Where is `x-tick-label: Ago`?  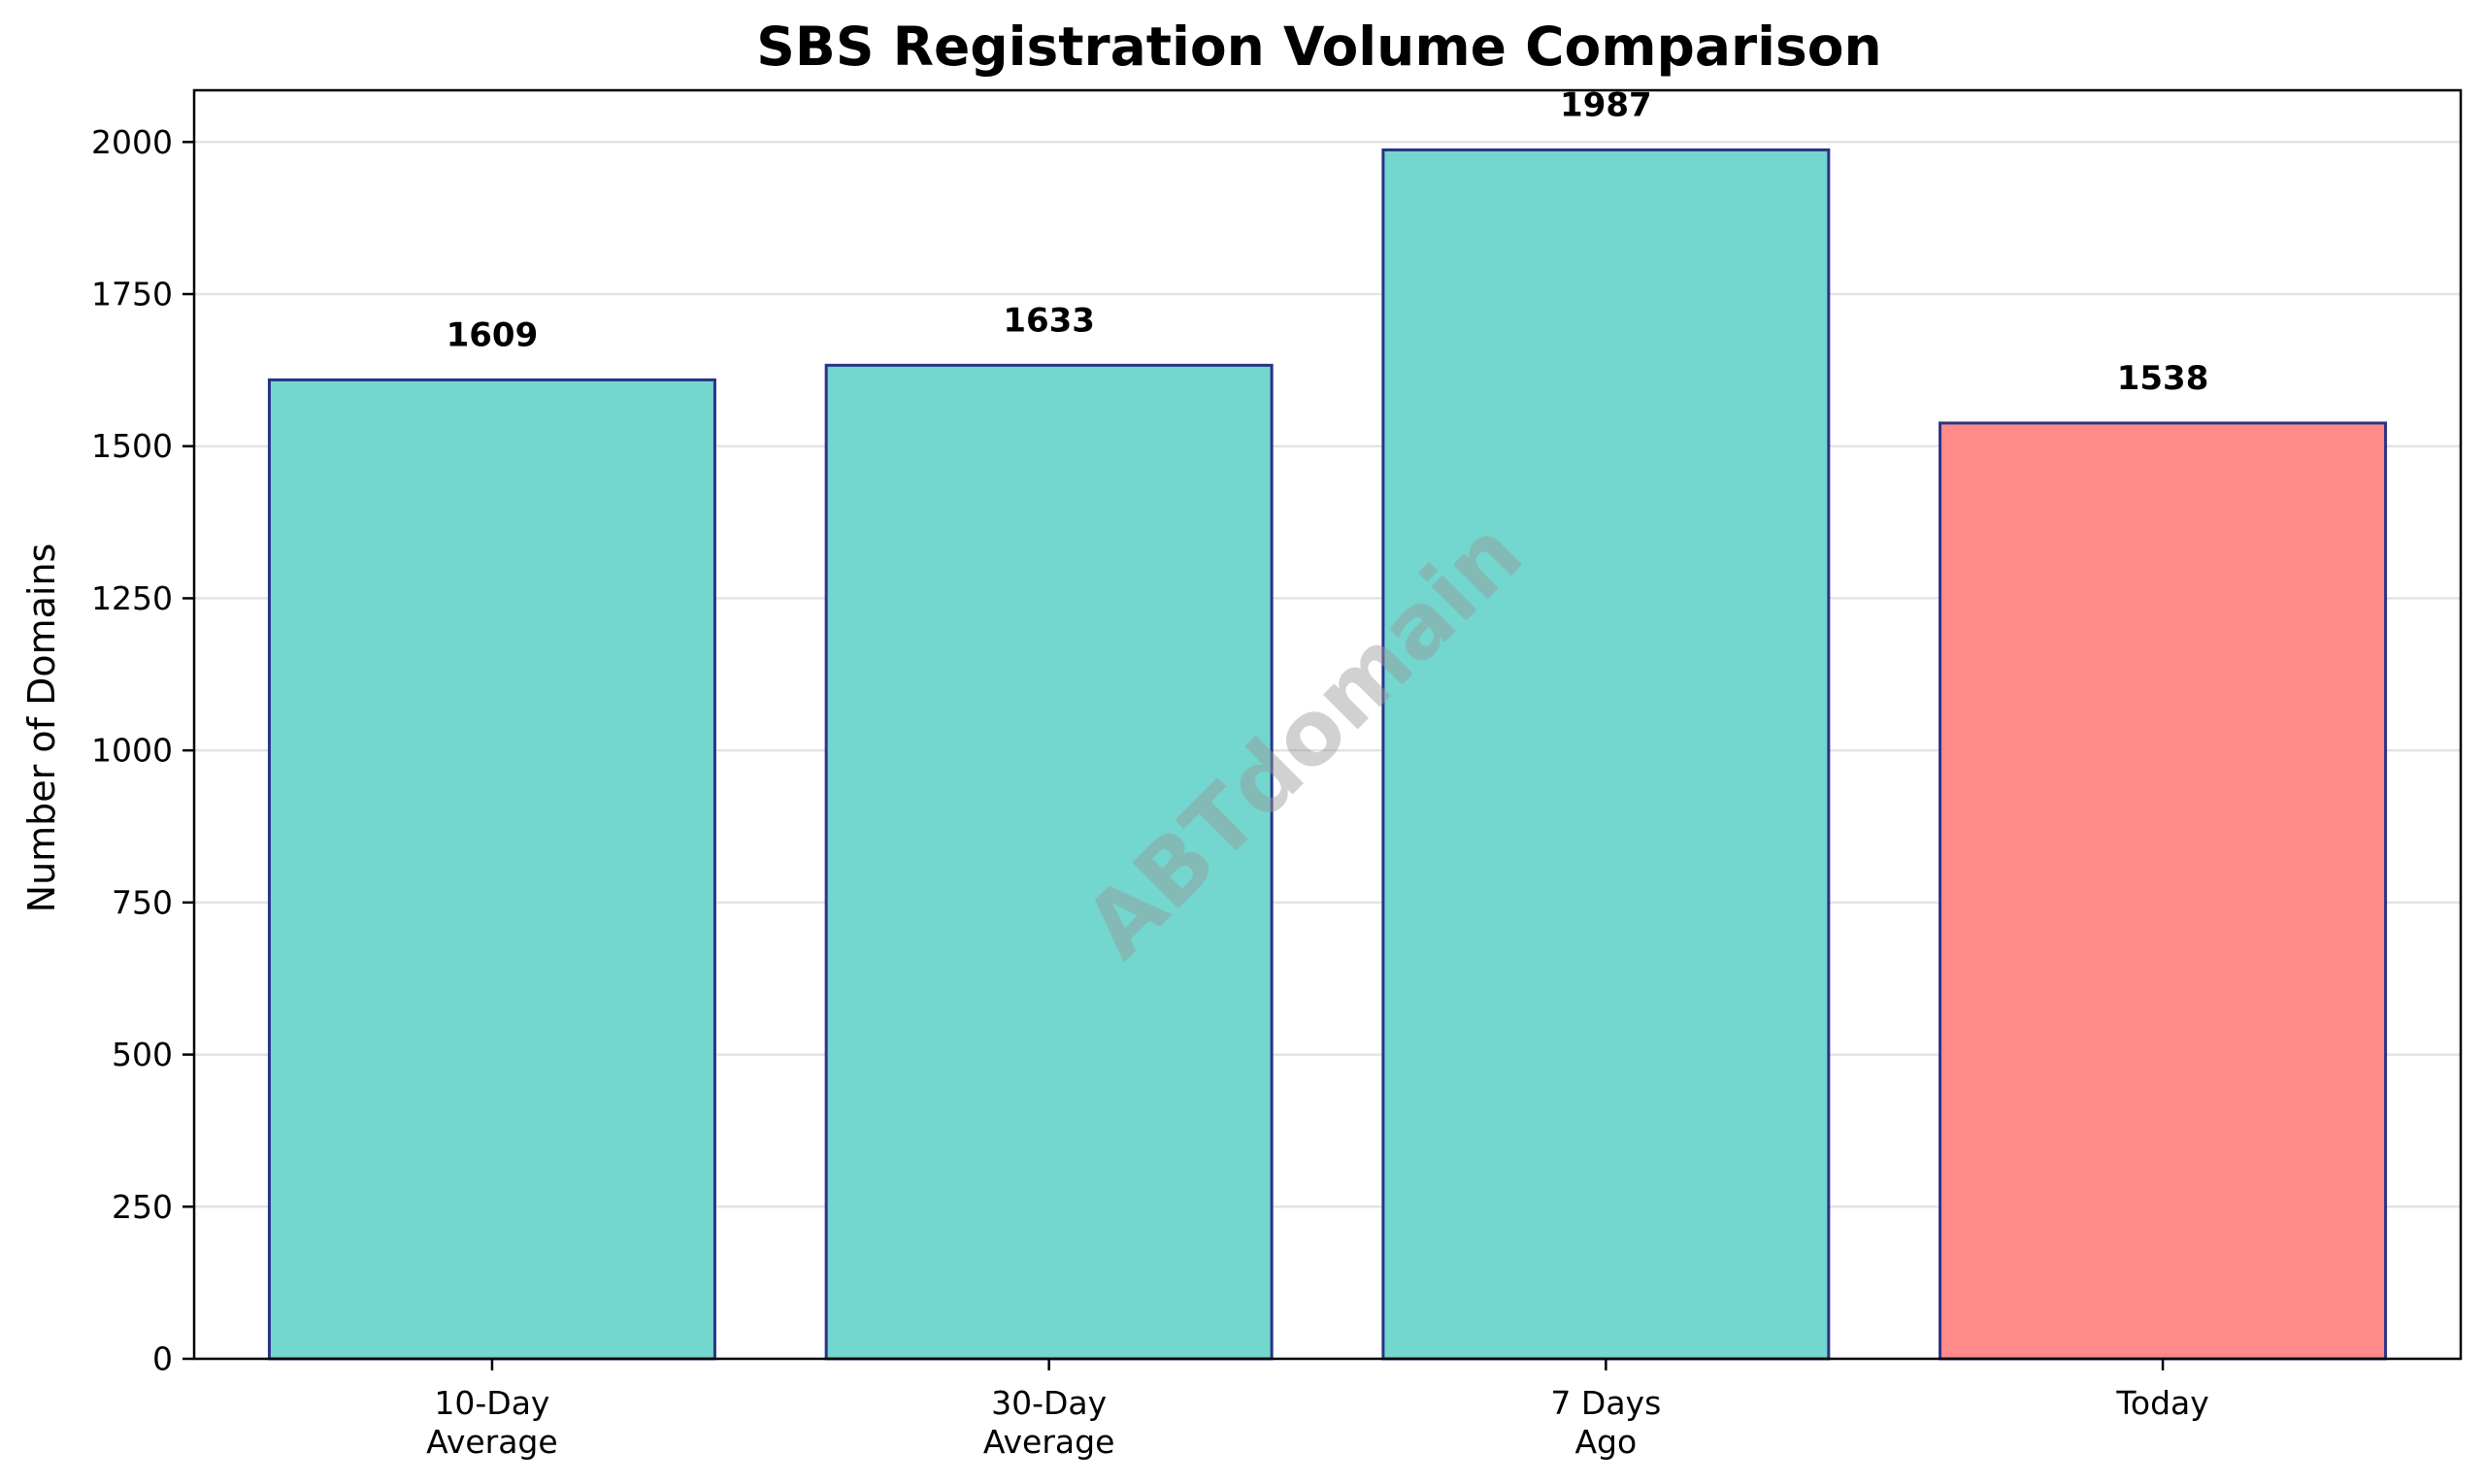 x-tick-label: Ago is located at coordinates (1606, 1442).